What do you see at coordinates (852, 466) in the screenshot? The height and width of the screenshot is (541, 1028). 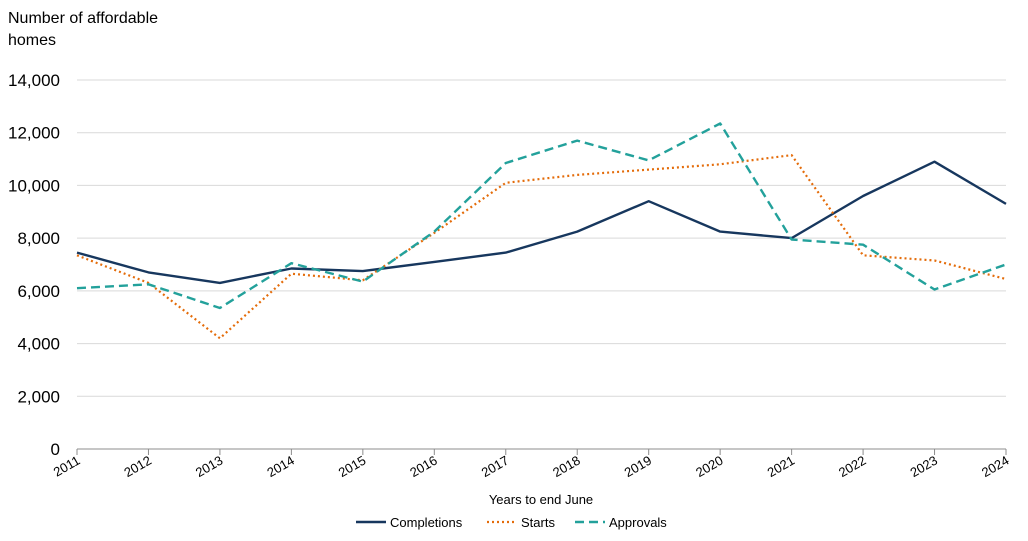 I see `x-tick-label: 2022` at bounding box center [852, 466].